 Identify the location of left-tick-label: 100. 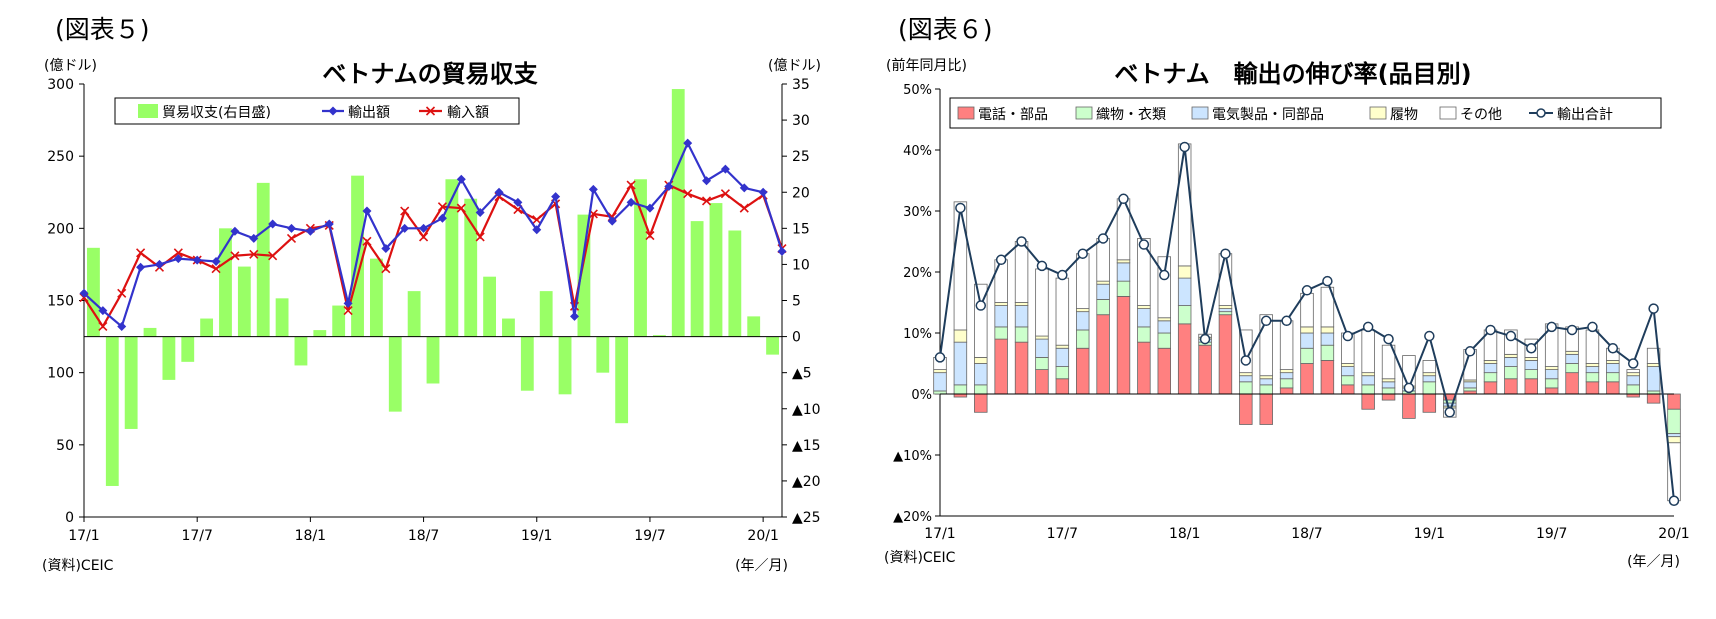
(60, 374).